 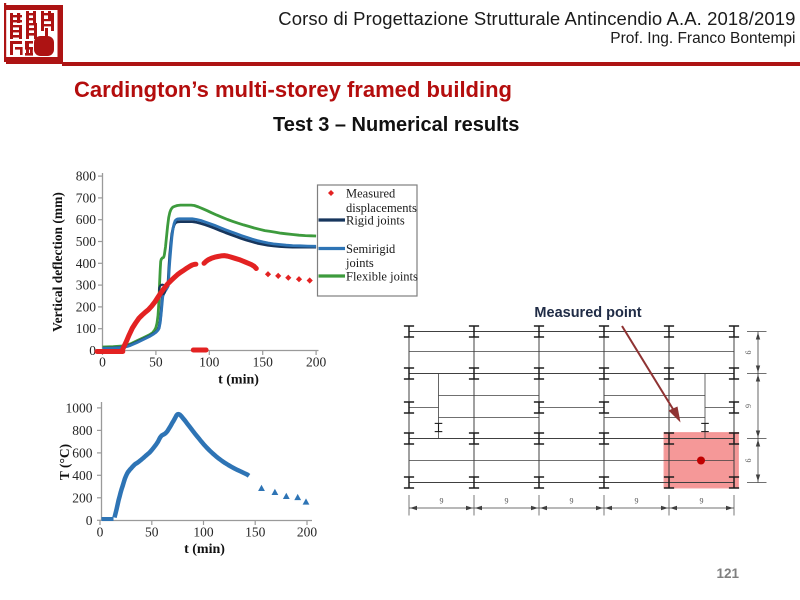 I want to click on svg-text: 500, so click(x=86, y=241).